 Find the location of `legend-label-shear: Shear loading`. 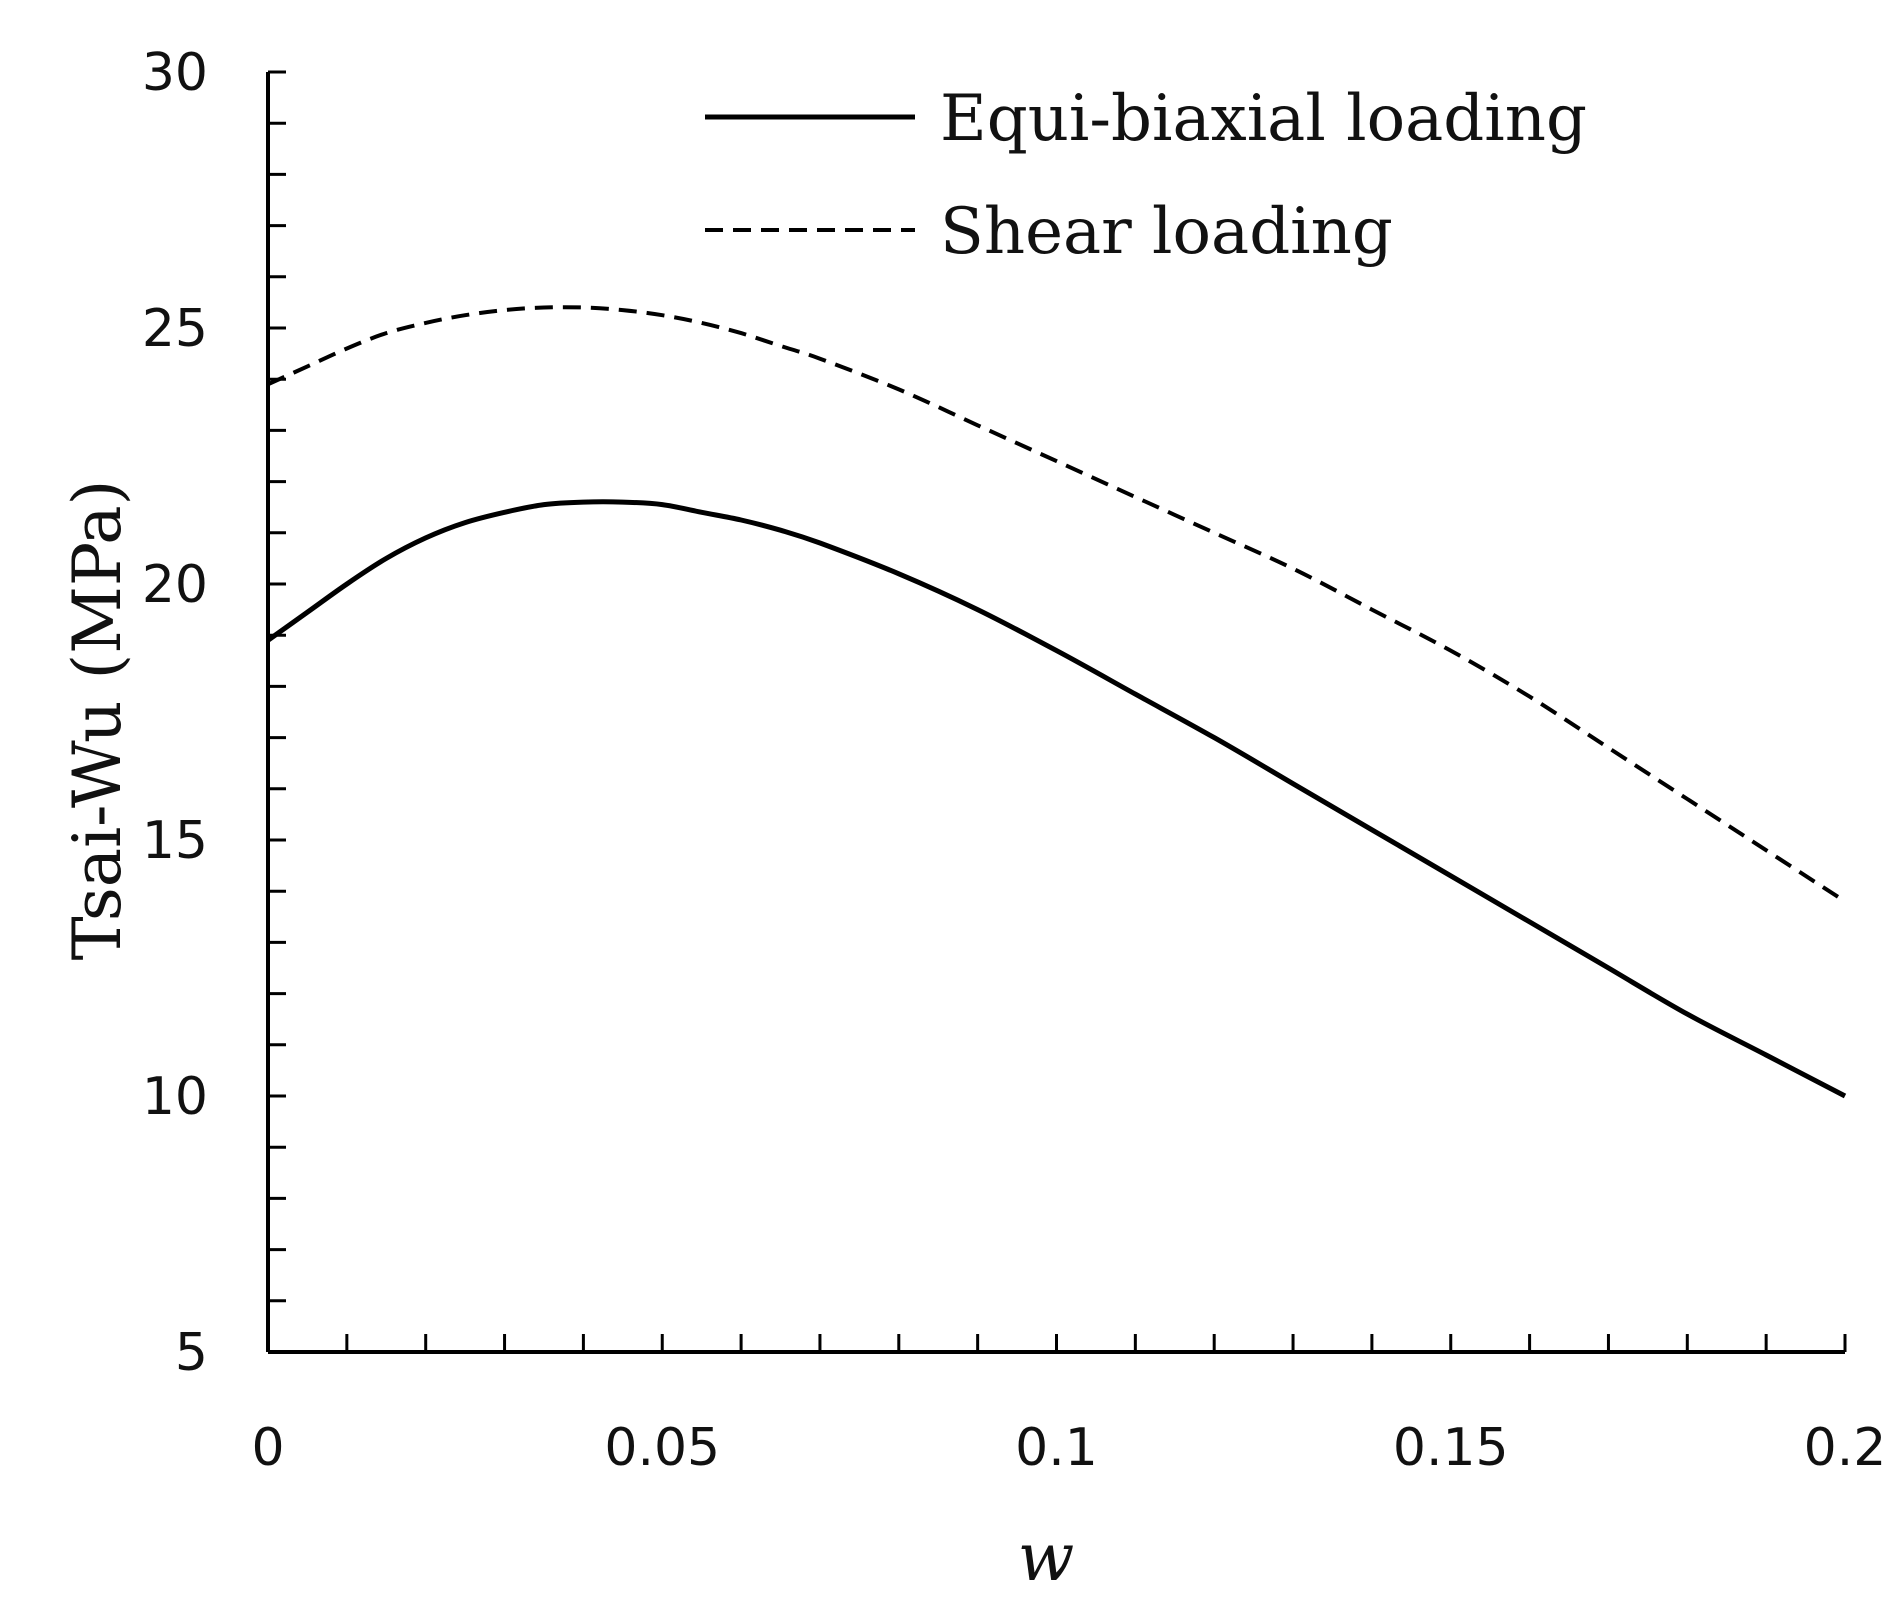

legend-label-shear: Shear loading is located at coordinates (1166, 232).